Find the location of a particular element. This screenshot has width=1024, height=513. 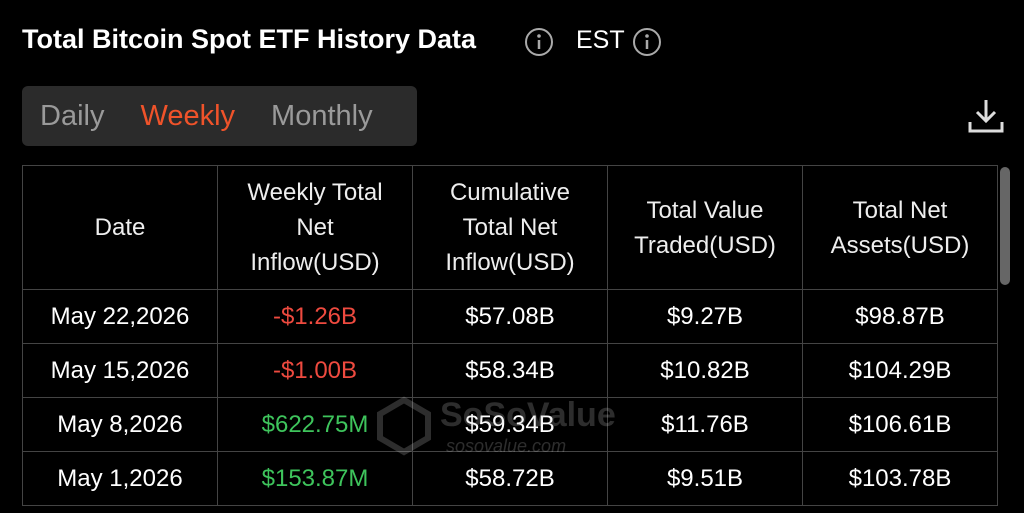

tab: Monthly is located at coordinates (322, 115).